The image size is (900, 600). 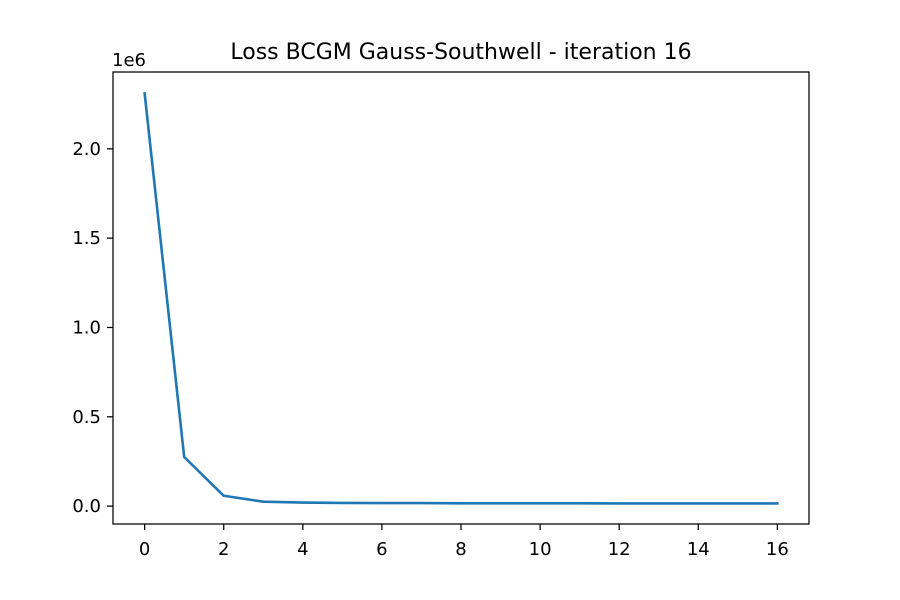 I want to click on x-tick-label: 14, so click(x=698, y=549).